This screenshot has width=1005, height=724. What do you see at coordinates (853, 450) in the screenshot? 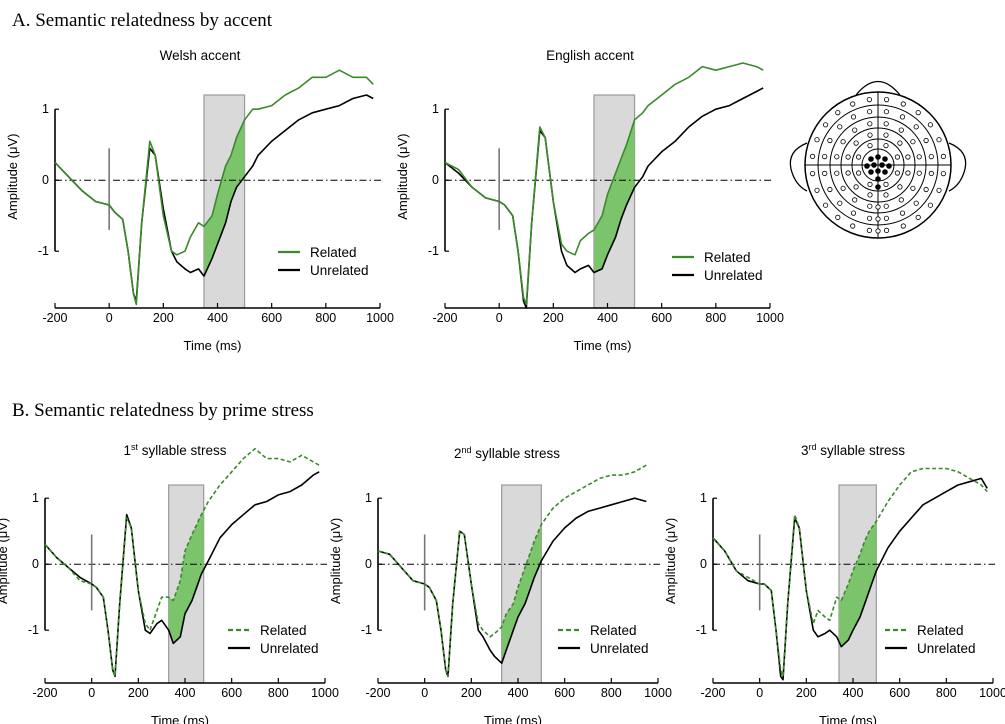
I see `panel-title: 3rd syllable stress` at bounding box center [853, 450].